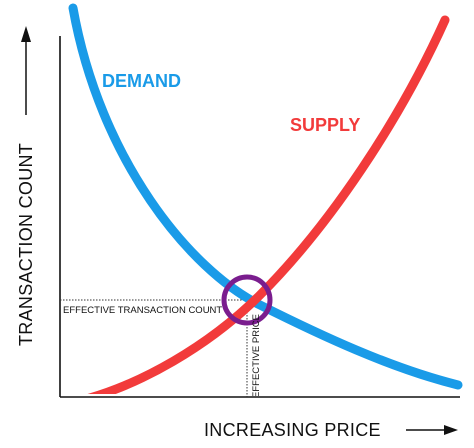 The width and height of the screenshot is (474, 448). I want to click on effective-transaction-count-label: EFFECTIVE TRANSACTION COUNT, so click(142, 310).